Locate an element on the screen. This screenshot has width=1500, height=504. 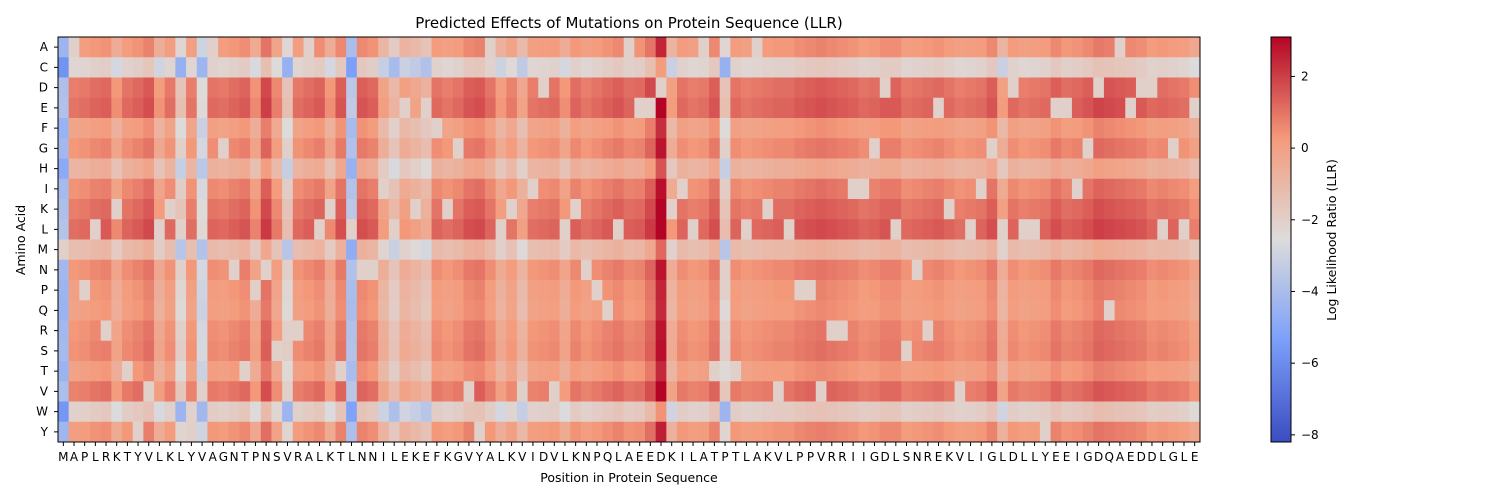
y-tick-label: E is located at coordinates (44, 108).